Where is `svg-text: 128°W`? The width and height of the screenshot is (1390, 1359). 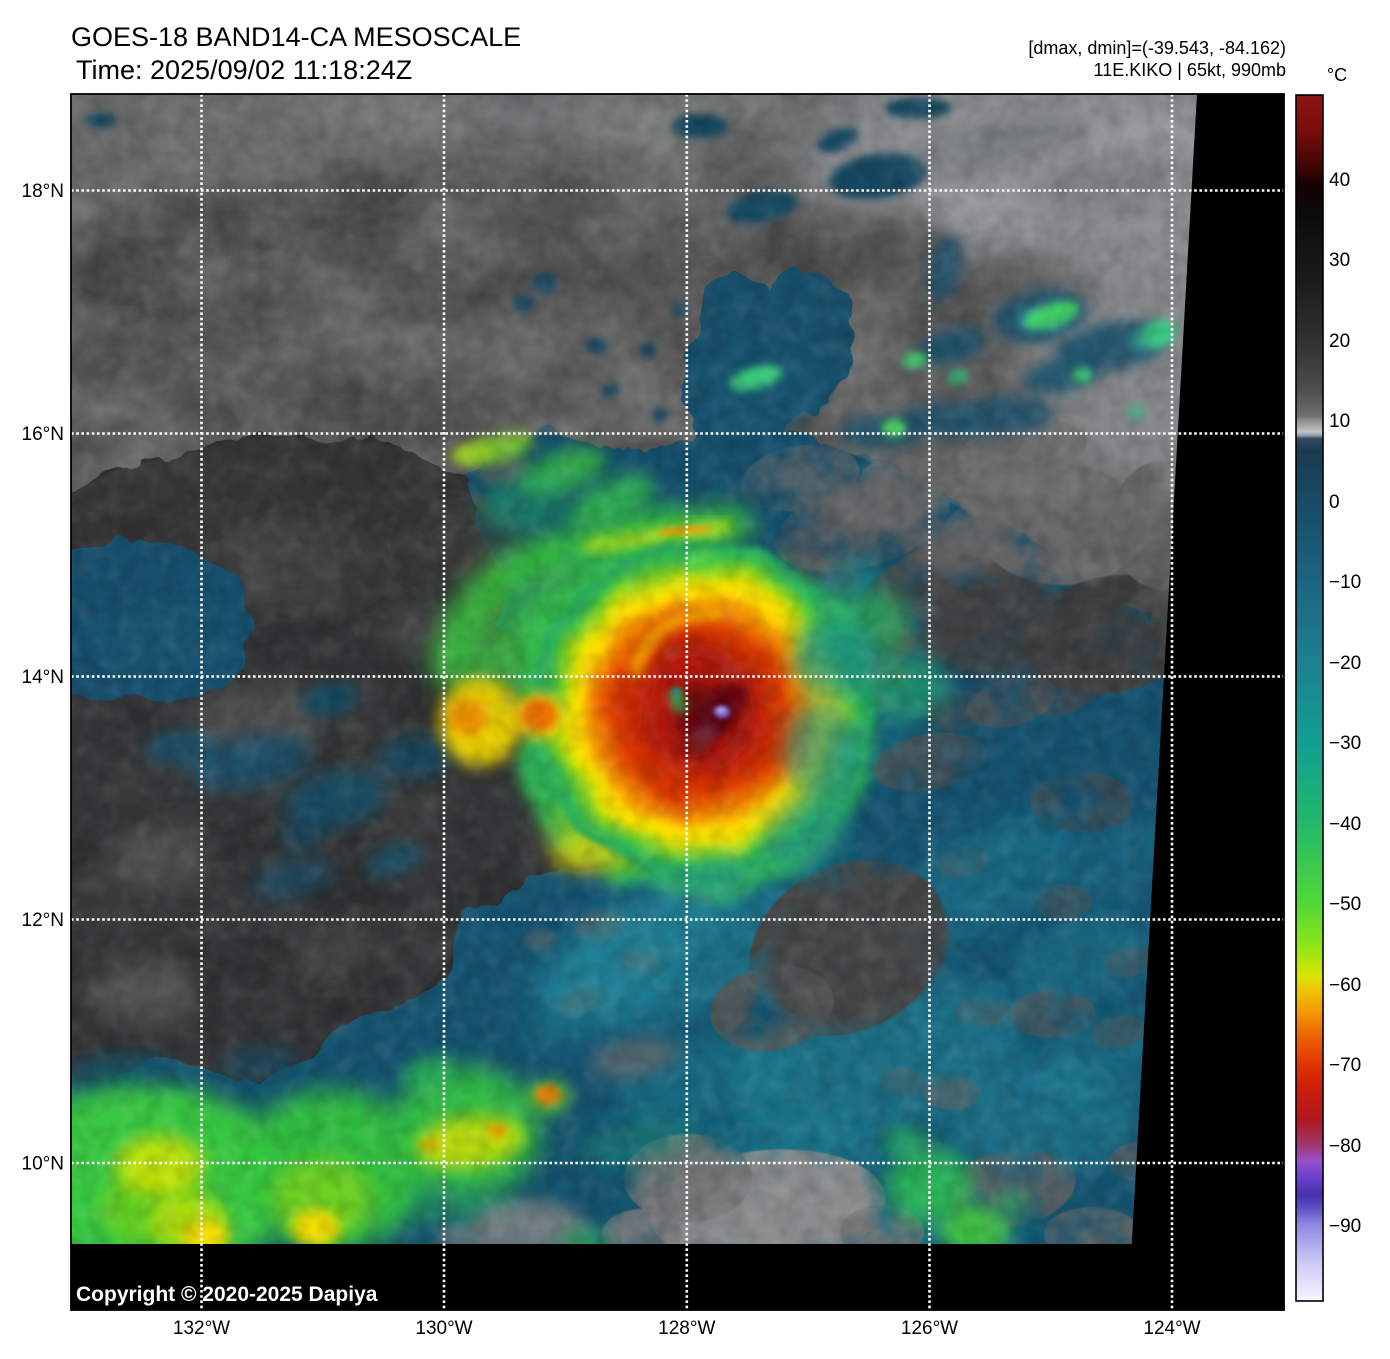
svg-text: 128°W is located at coordinates (686, 1328).